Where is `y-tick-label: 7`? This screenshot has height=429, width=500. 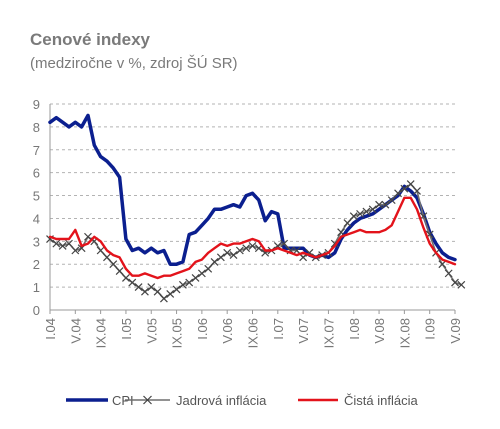
y-tick-label: 7 is located at coordinates (36, 150).